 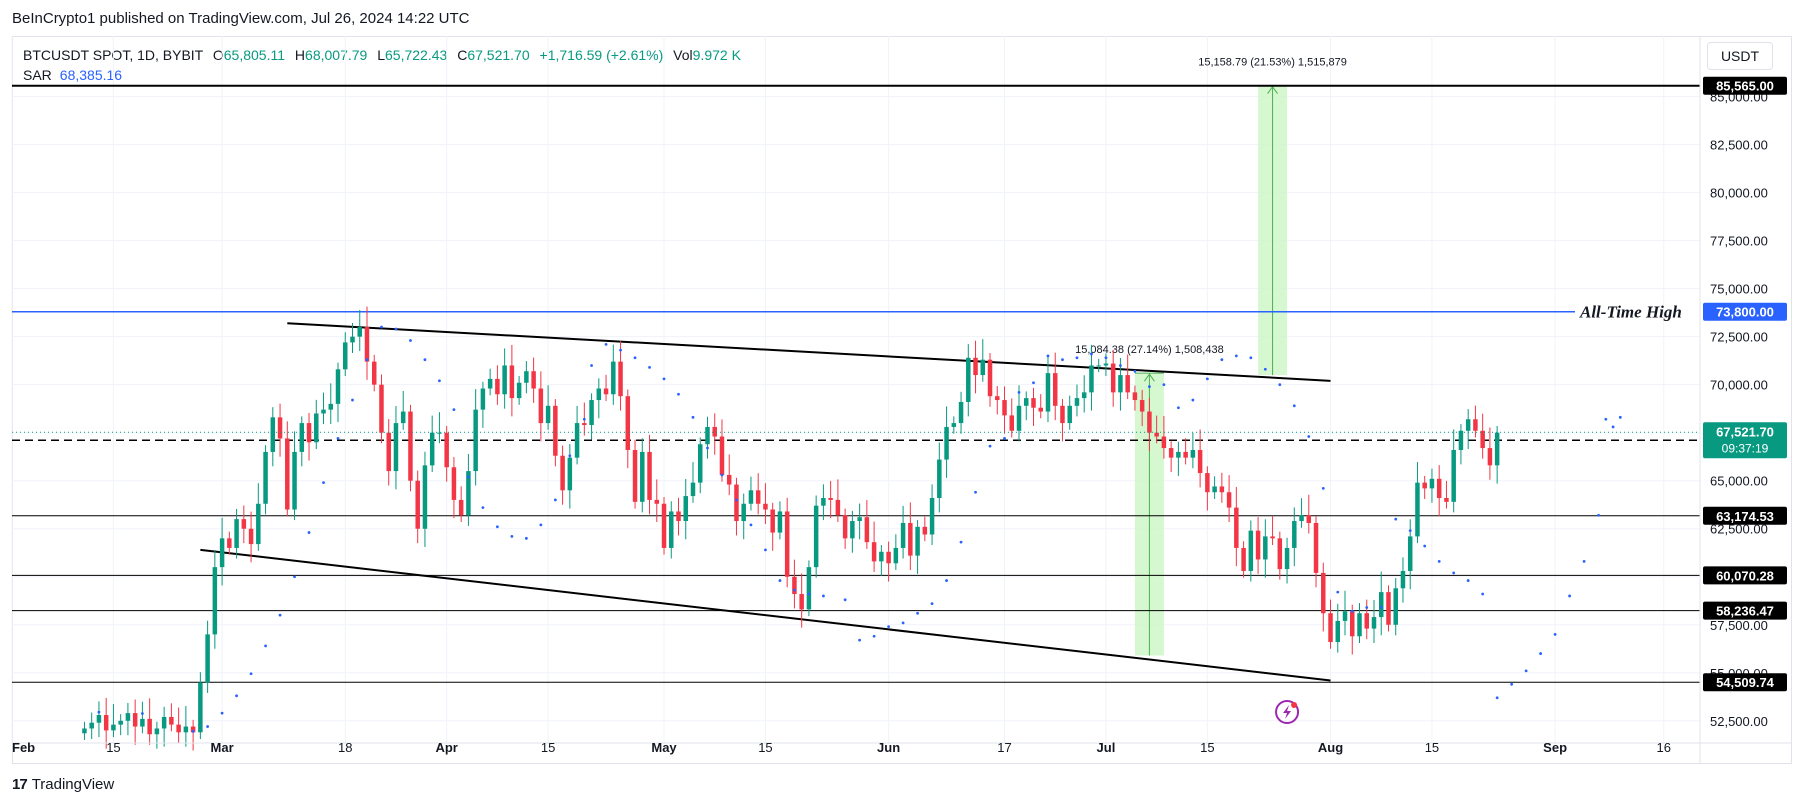 What do you see at coordinates (1739, 241) in the screenshot?
I see `y-tick-label: 77,500.00` at bounding box center [1739, 241].